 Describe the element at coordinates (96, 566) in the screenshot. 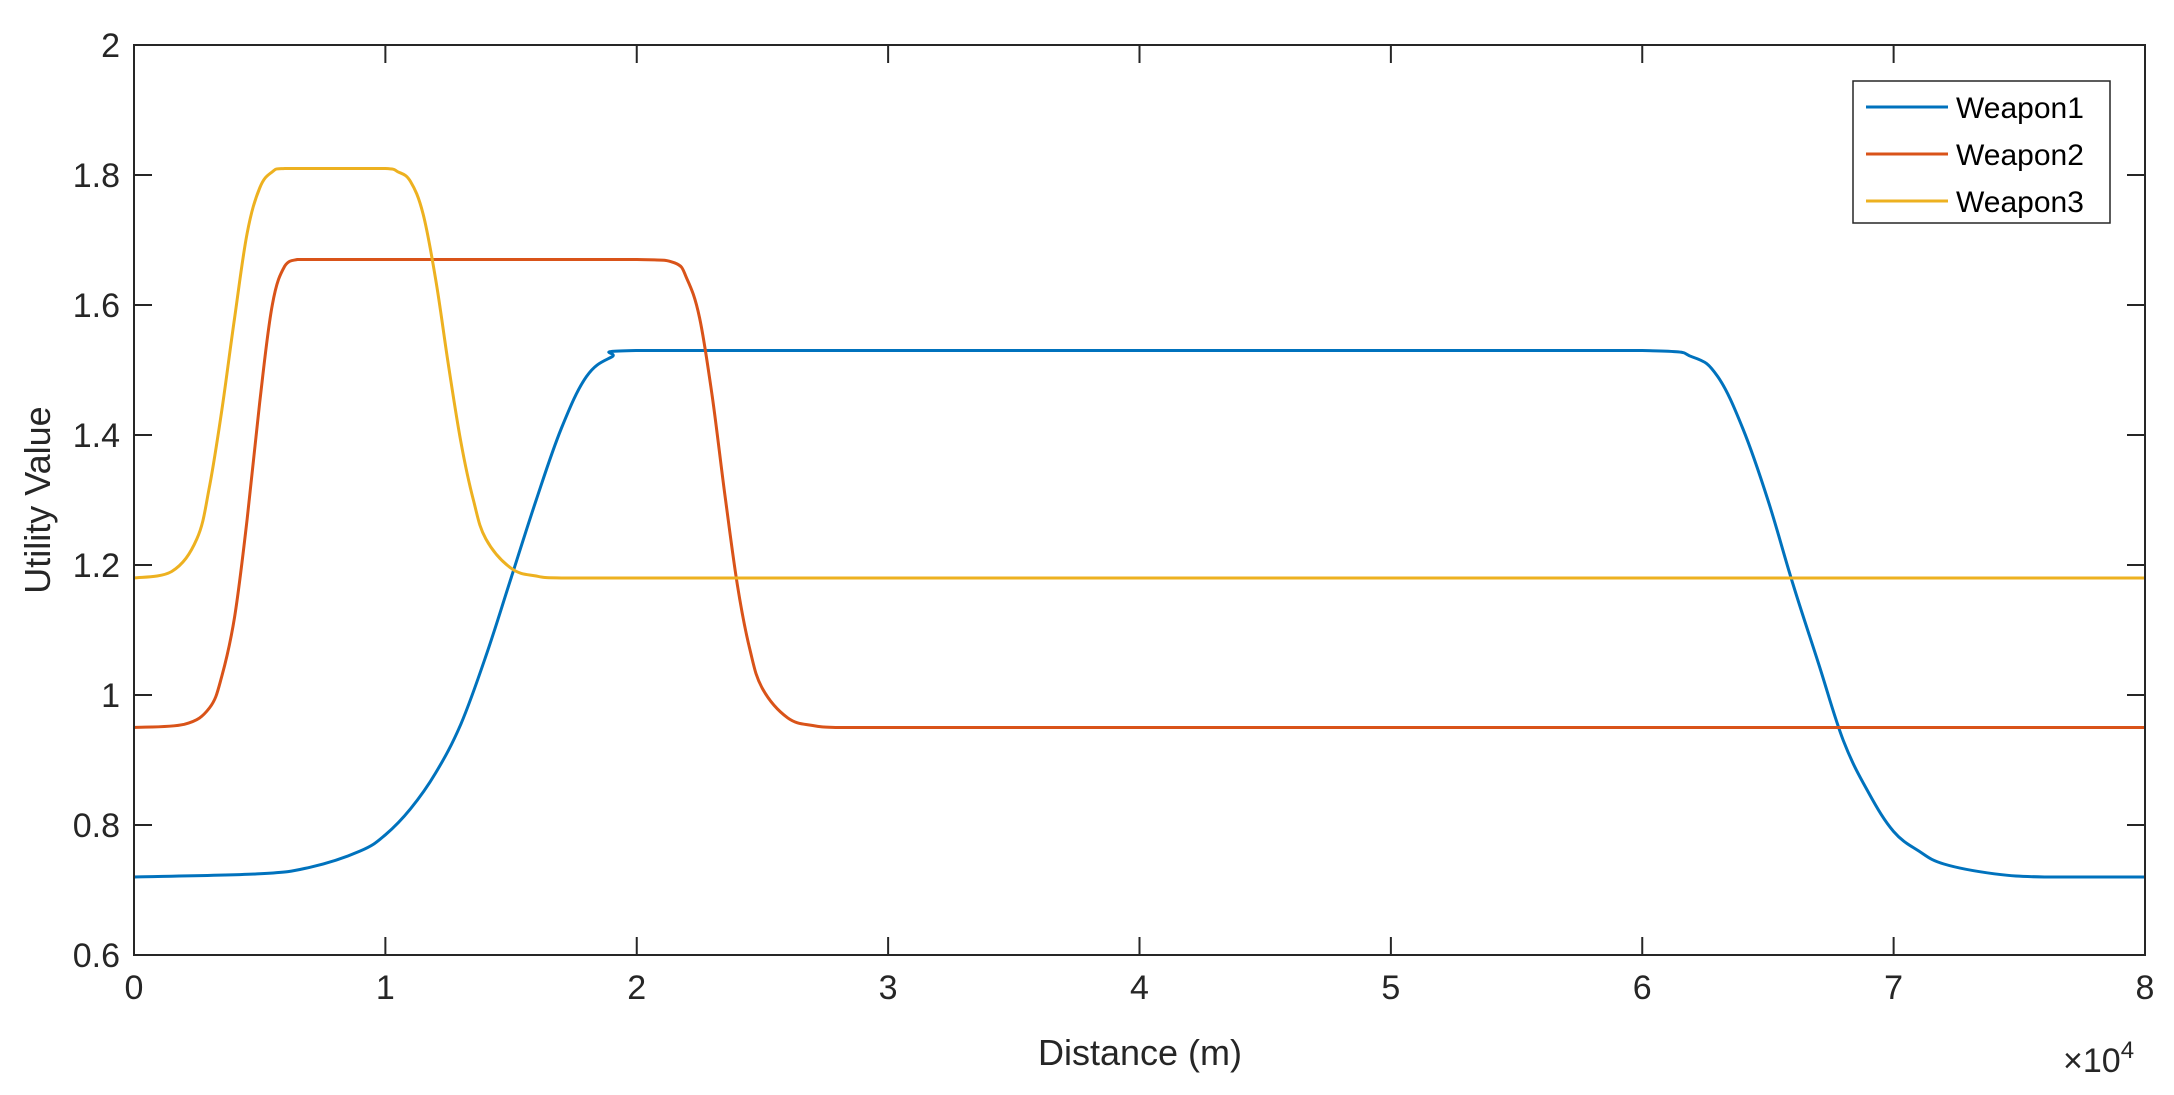

I see `y-tick-label: 1.2` at that location.